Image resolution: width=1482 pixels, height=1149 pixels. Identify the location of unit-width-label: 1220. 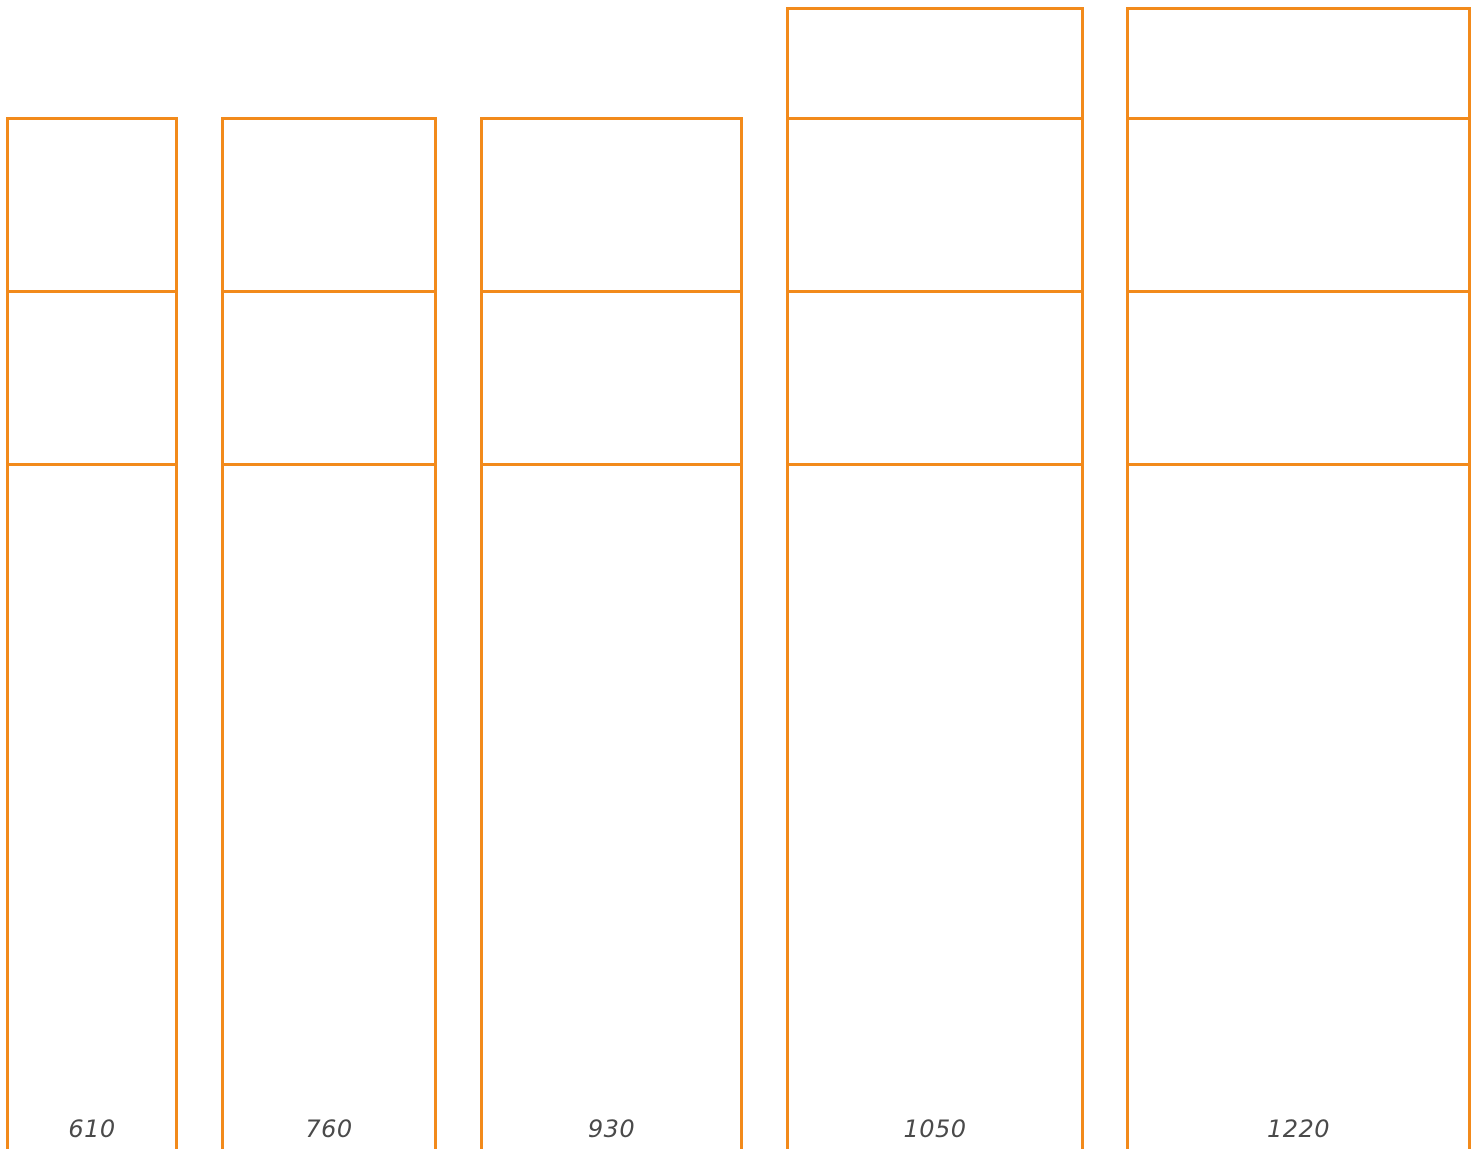
(1298, 1129).